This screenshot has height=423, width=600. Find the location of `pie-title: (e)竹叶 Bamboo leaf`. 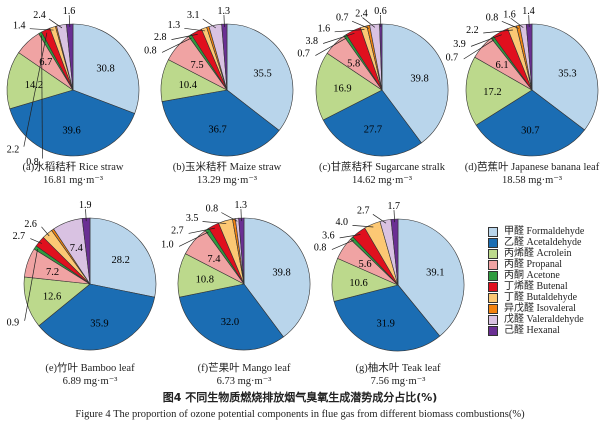

pie-title: (e)竹叶 Bamboo leaf is located at coordinates (90, 368).